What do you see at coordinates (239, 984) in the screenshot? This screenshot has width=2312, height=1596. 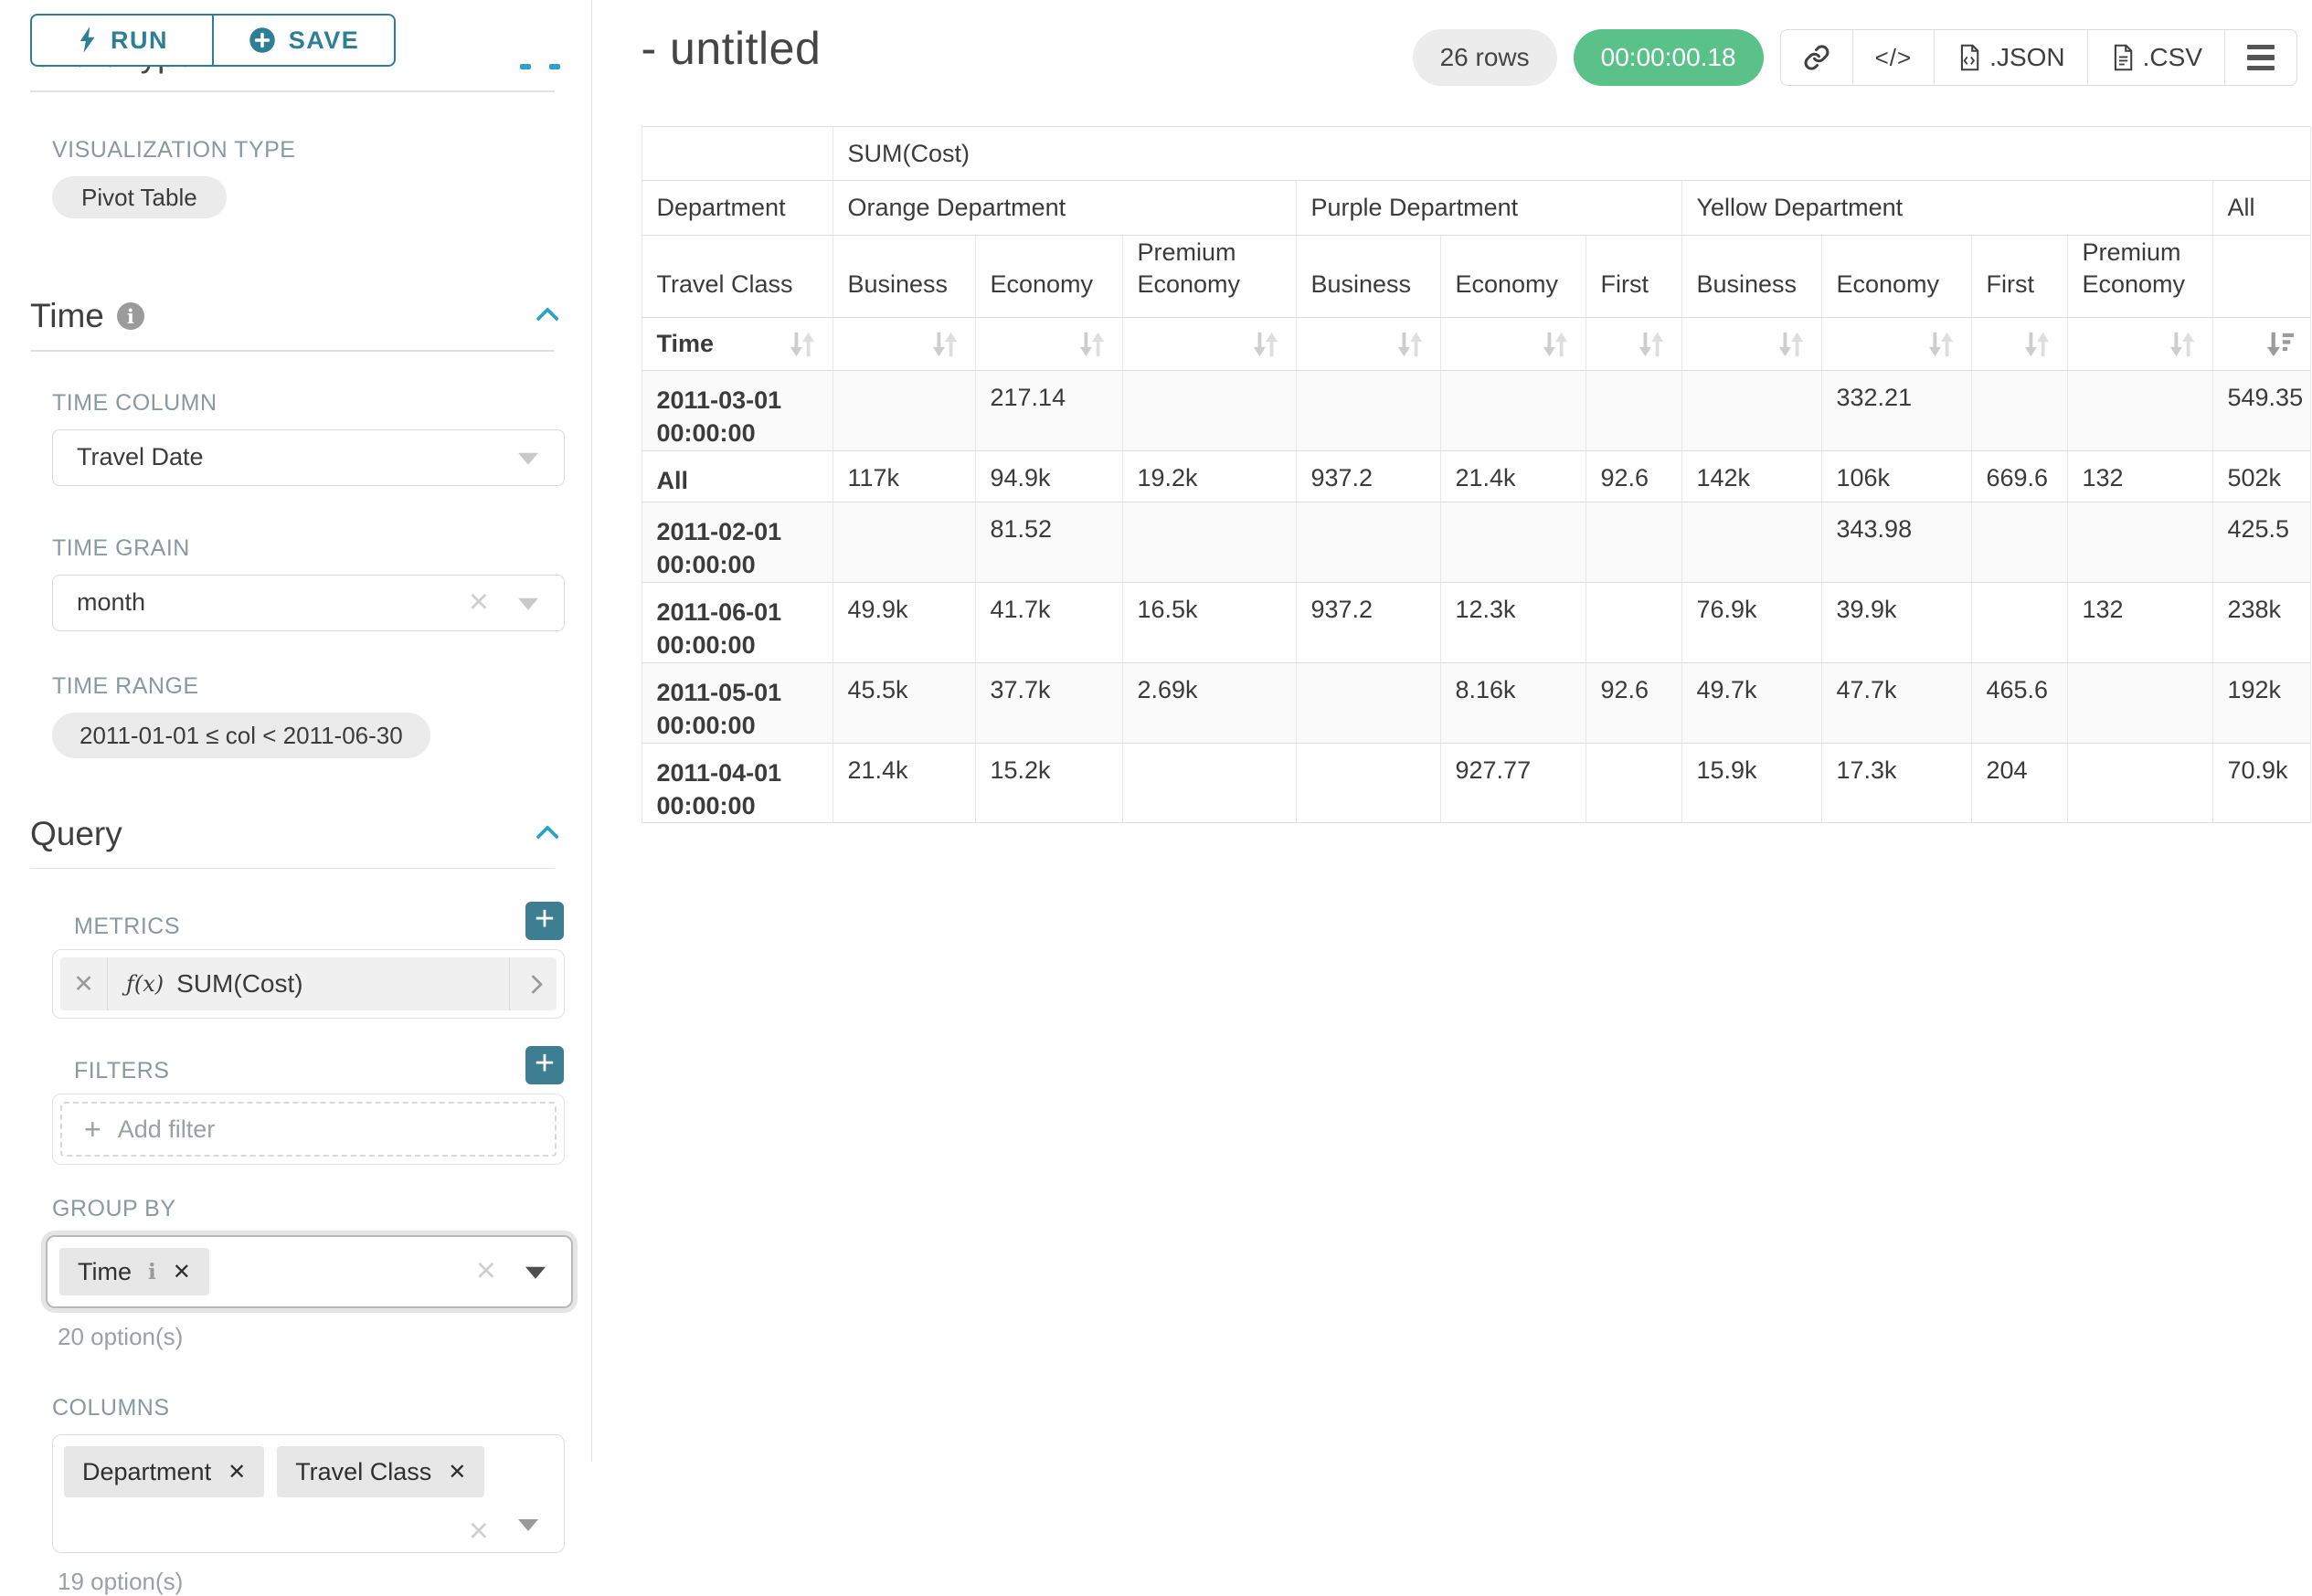 I see `metric-value: SUM(Cost)` at bounding box center [239, 984].